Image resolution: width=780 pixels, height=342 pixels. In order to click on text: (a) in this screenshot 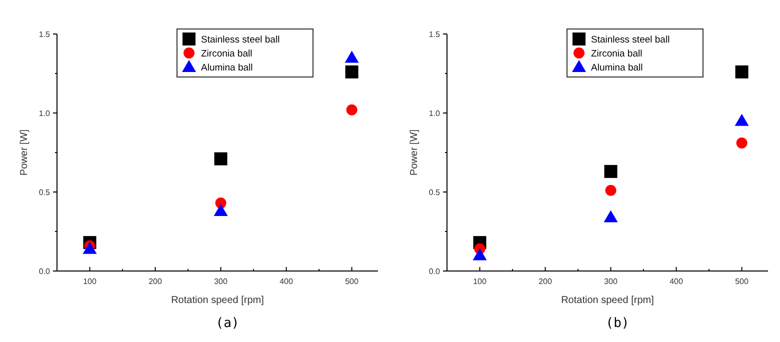, I will do `click(228, 323)`.